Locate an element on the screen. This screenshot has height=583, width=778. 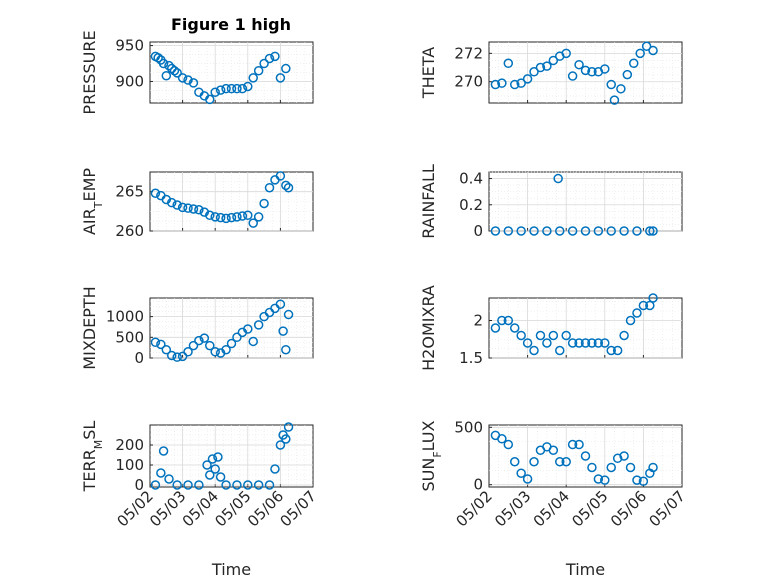
y-tick-label: 0 is located at coordinates (139, 485).